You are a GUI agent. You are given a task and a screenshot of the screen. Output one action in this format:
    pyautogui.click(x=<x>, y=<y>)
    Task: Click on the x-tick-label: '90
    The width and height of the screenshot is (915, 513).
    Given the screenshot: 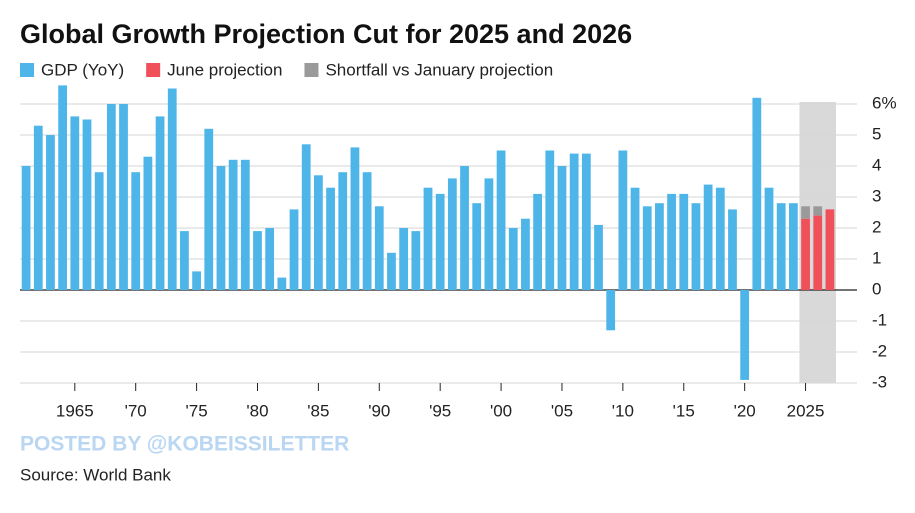 What is the action you would take?
    pyautogui.click(x=379, y=410)
    